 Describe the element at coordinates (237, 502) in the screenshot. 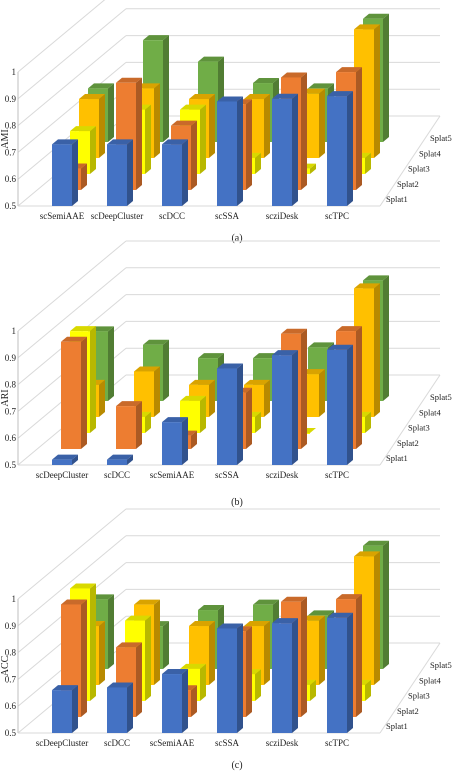

I see `panel-caption: (b)` at that location.